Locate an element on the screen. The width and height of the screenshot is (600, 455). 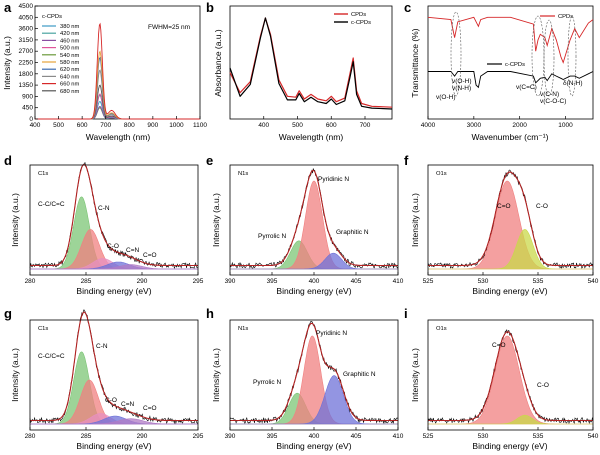
guide-ellipse-cn is located at coordinates (549, 58).